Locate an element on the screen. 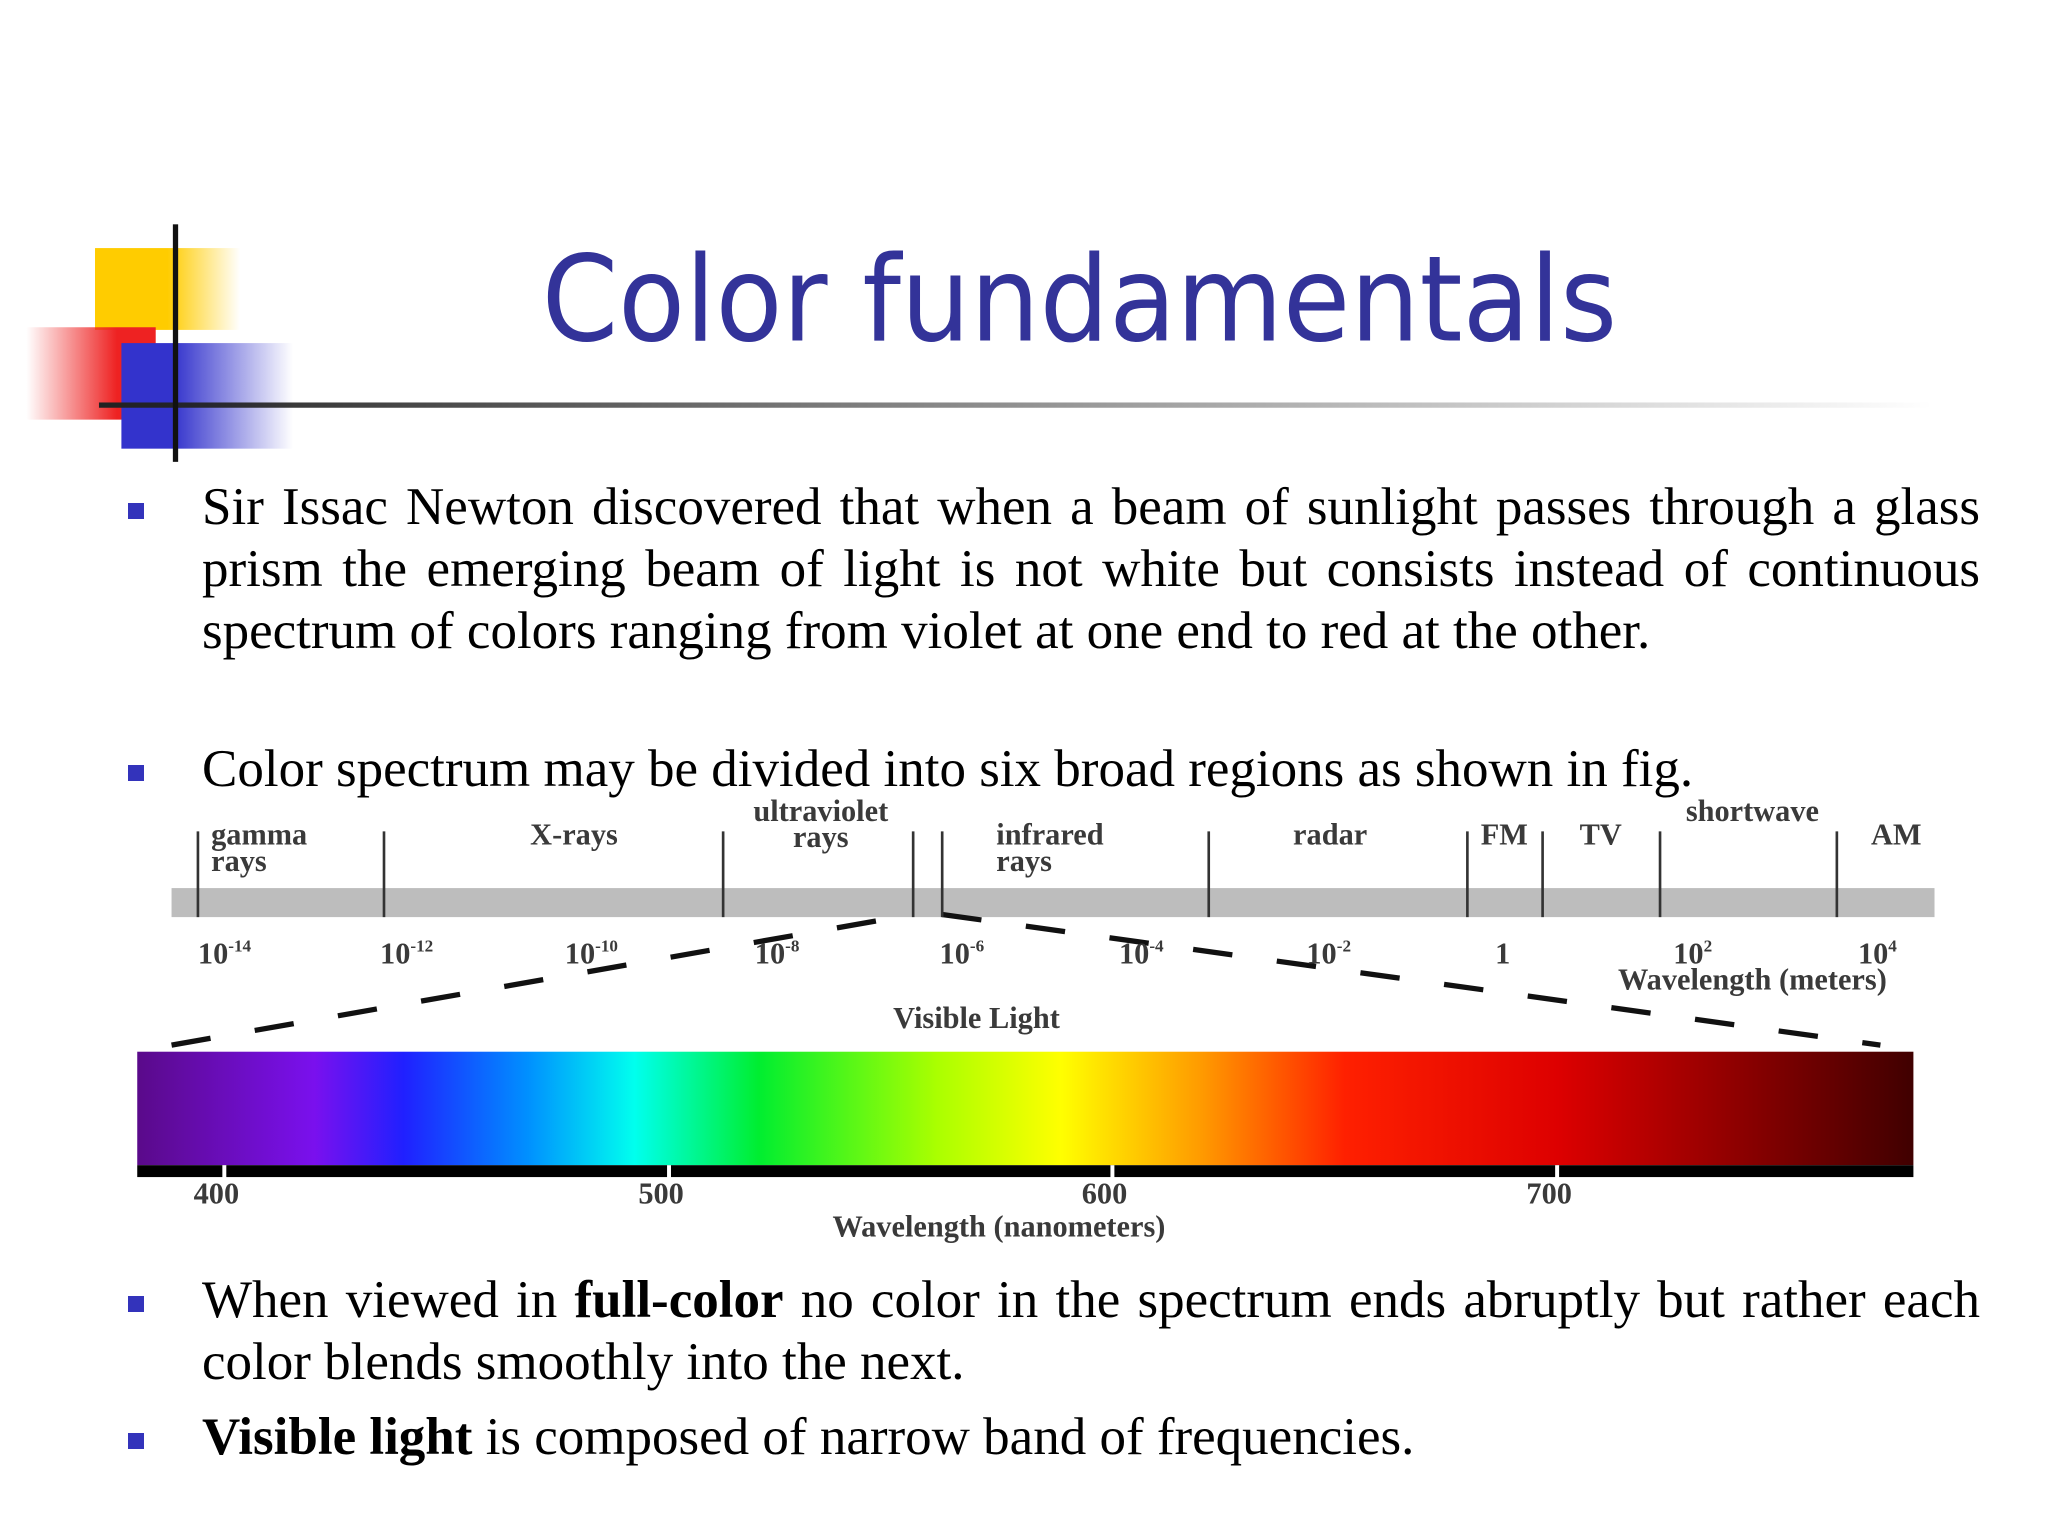 The height and width of the screenshot is (1536, 2048). region-label: radar is located at coordinates (1330, 835).